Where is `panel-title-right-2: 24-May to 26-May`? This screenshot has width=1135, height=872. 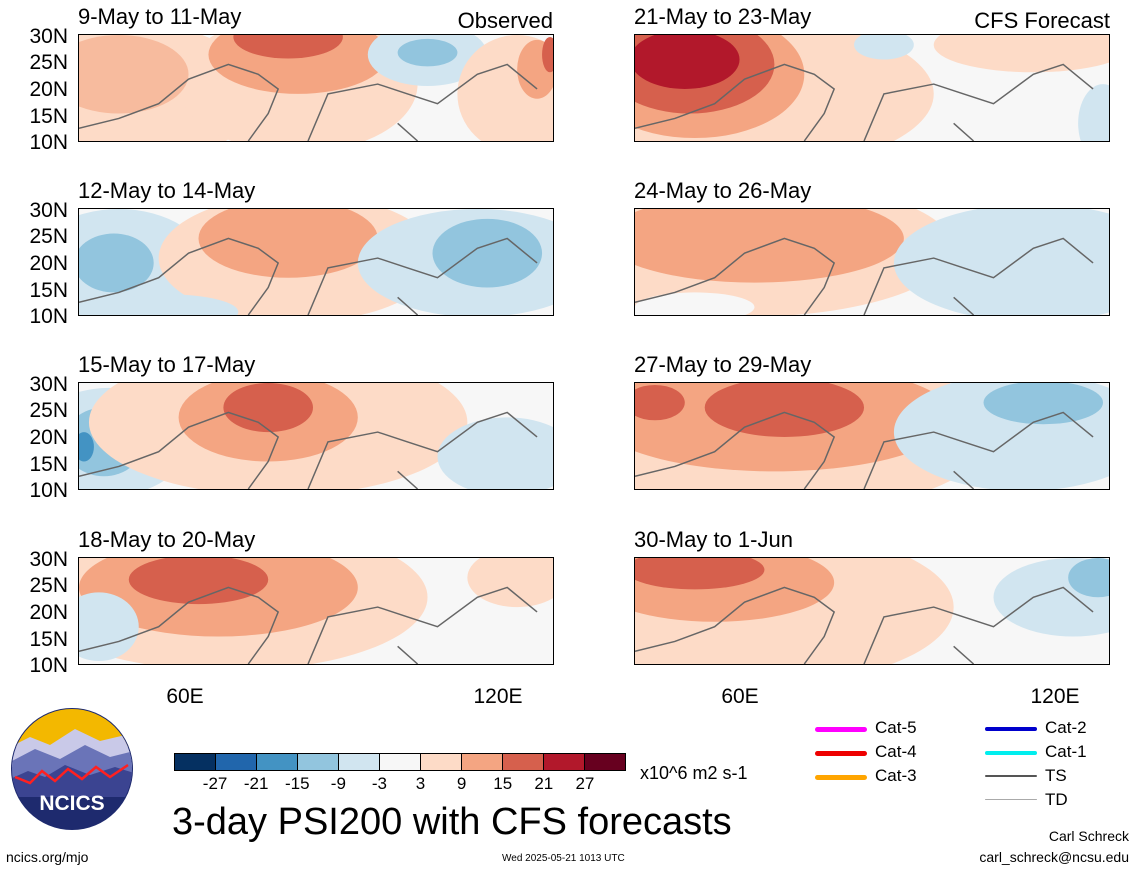
panel-title-right-2: 24-May to 26-May is located at coordinates (723, 190).